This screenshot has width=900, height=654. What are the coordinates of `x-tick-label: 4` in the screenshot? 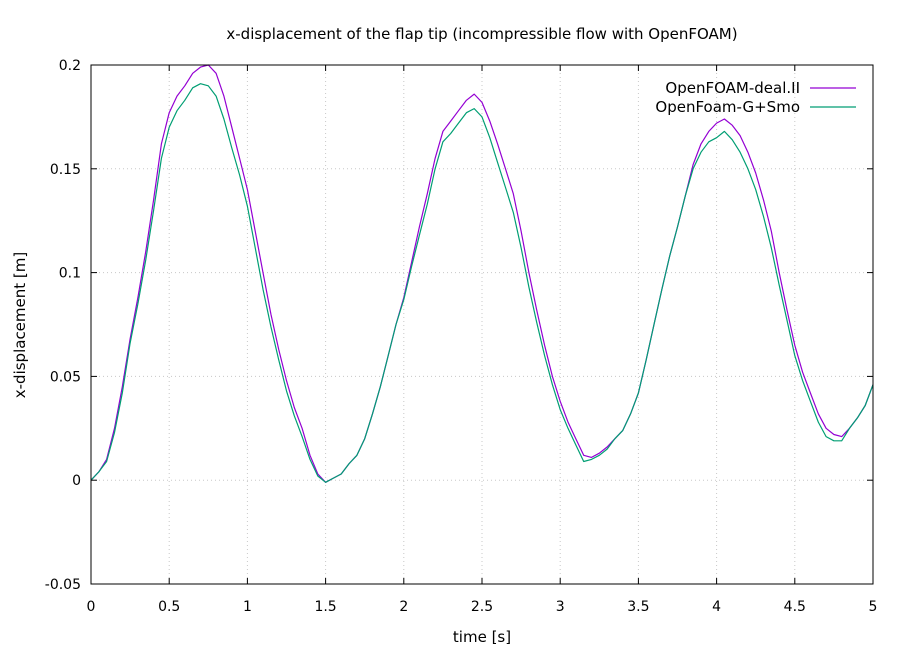 It's located at (716, 607).